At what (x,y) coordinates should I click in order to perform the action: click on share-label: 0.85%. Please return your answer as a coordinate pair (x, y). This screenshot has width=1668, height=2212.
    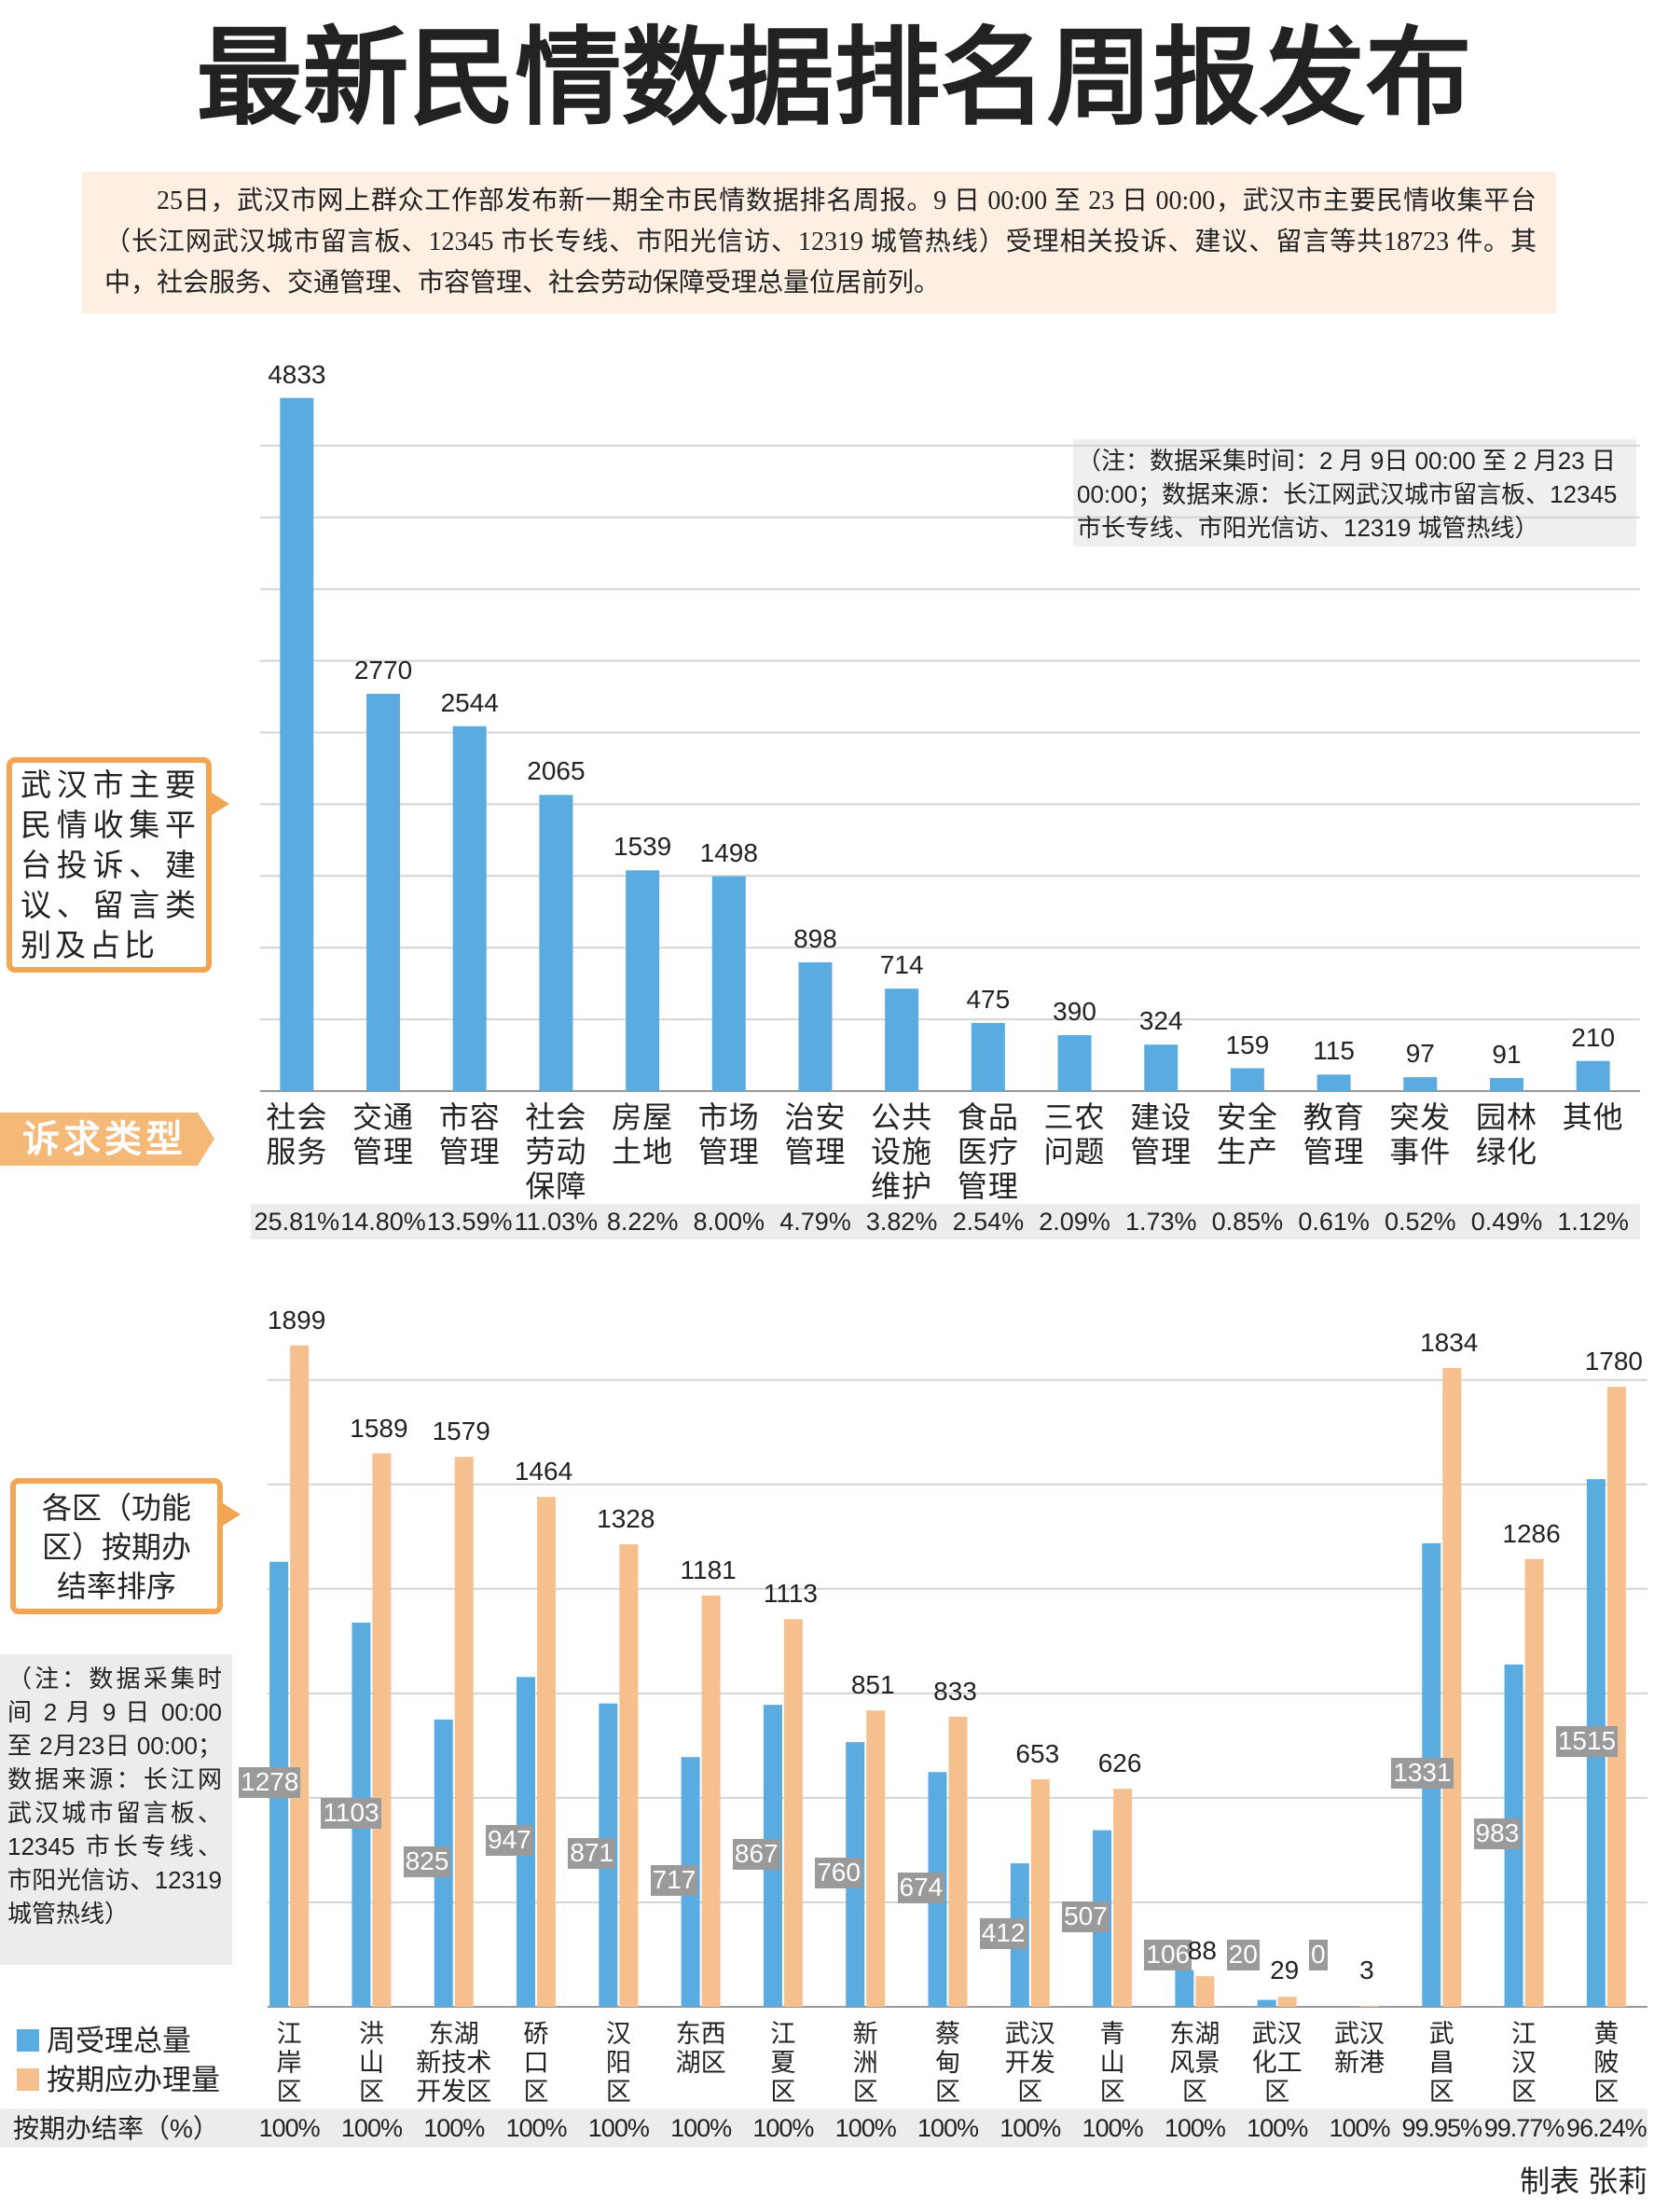
    Looking at the image, I should click on (1247, 1222).